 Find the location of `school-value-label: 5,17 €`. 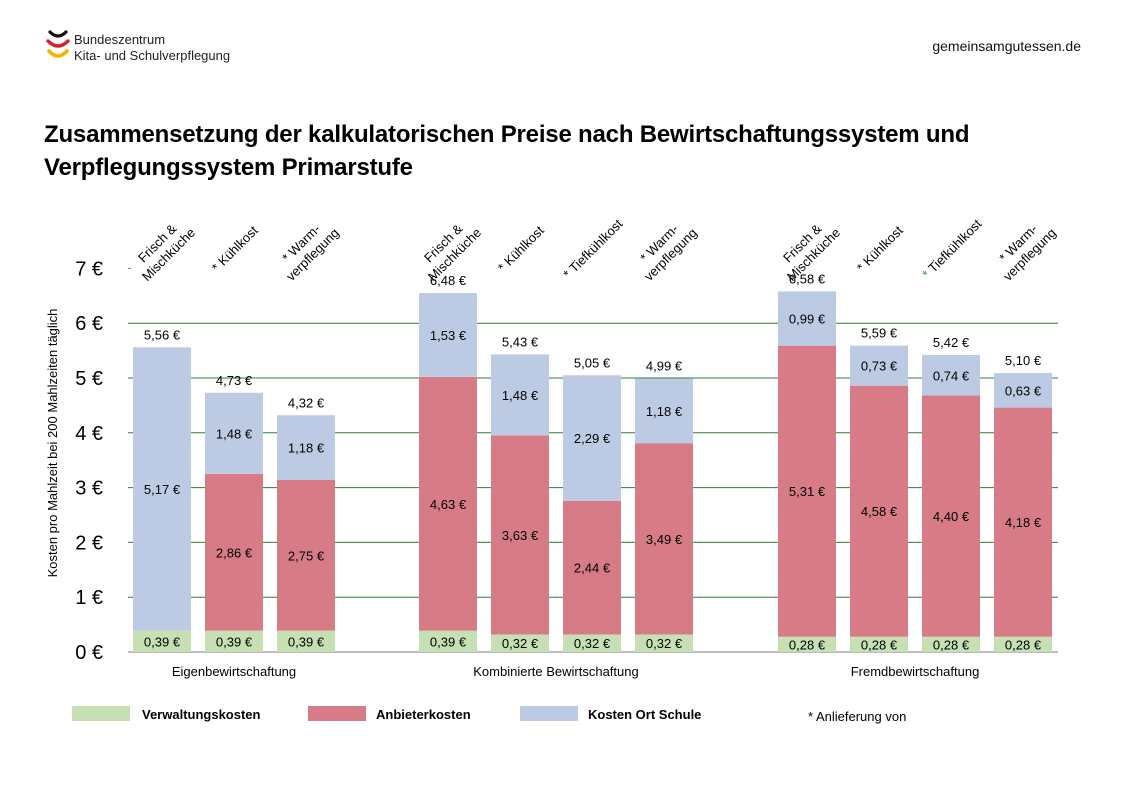

school-value-label: 5,17 € is located at coordinates (162, 489).